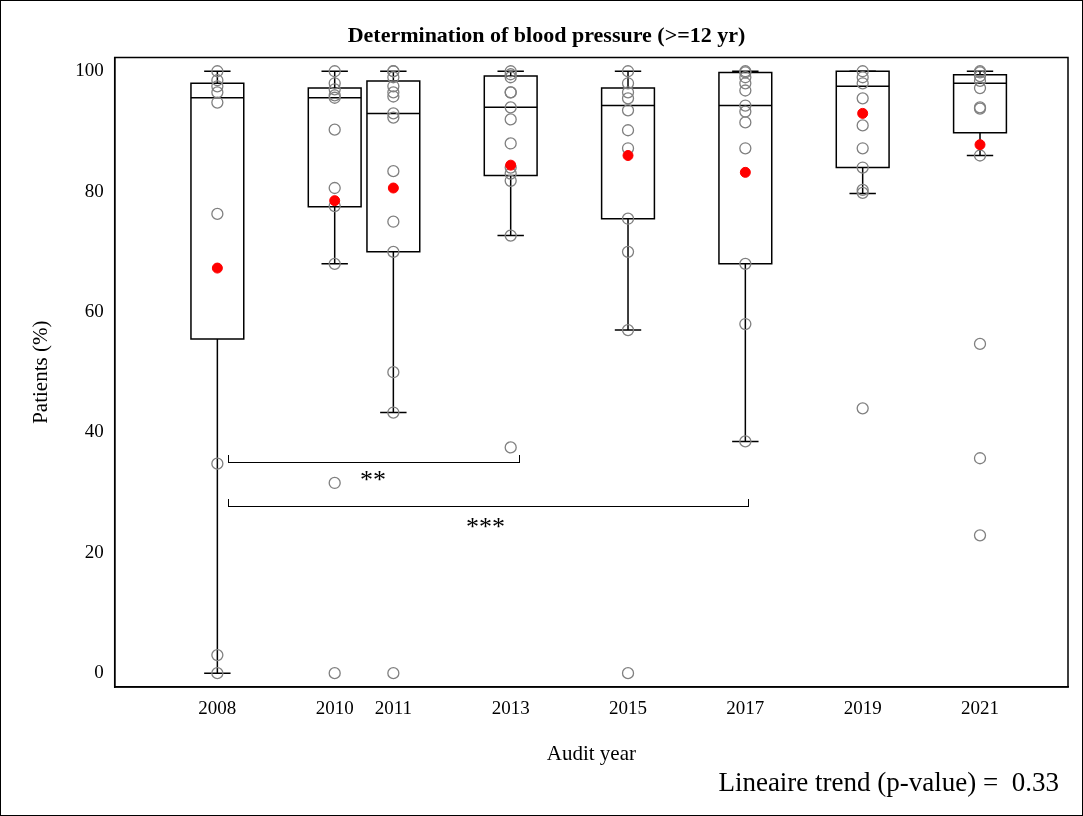  Describe the element at coordinates (628, 708) in the screenshot. I see `x-tick-label: 2015` at that location.